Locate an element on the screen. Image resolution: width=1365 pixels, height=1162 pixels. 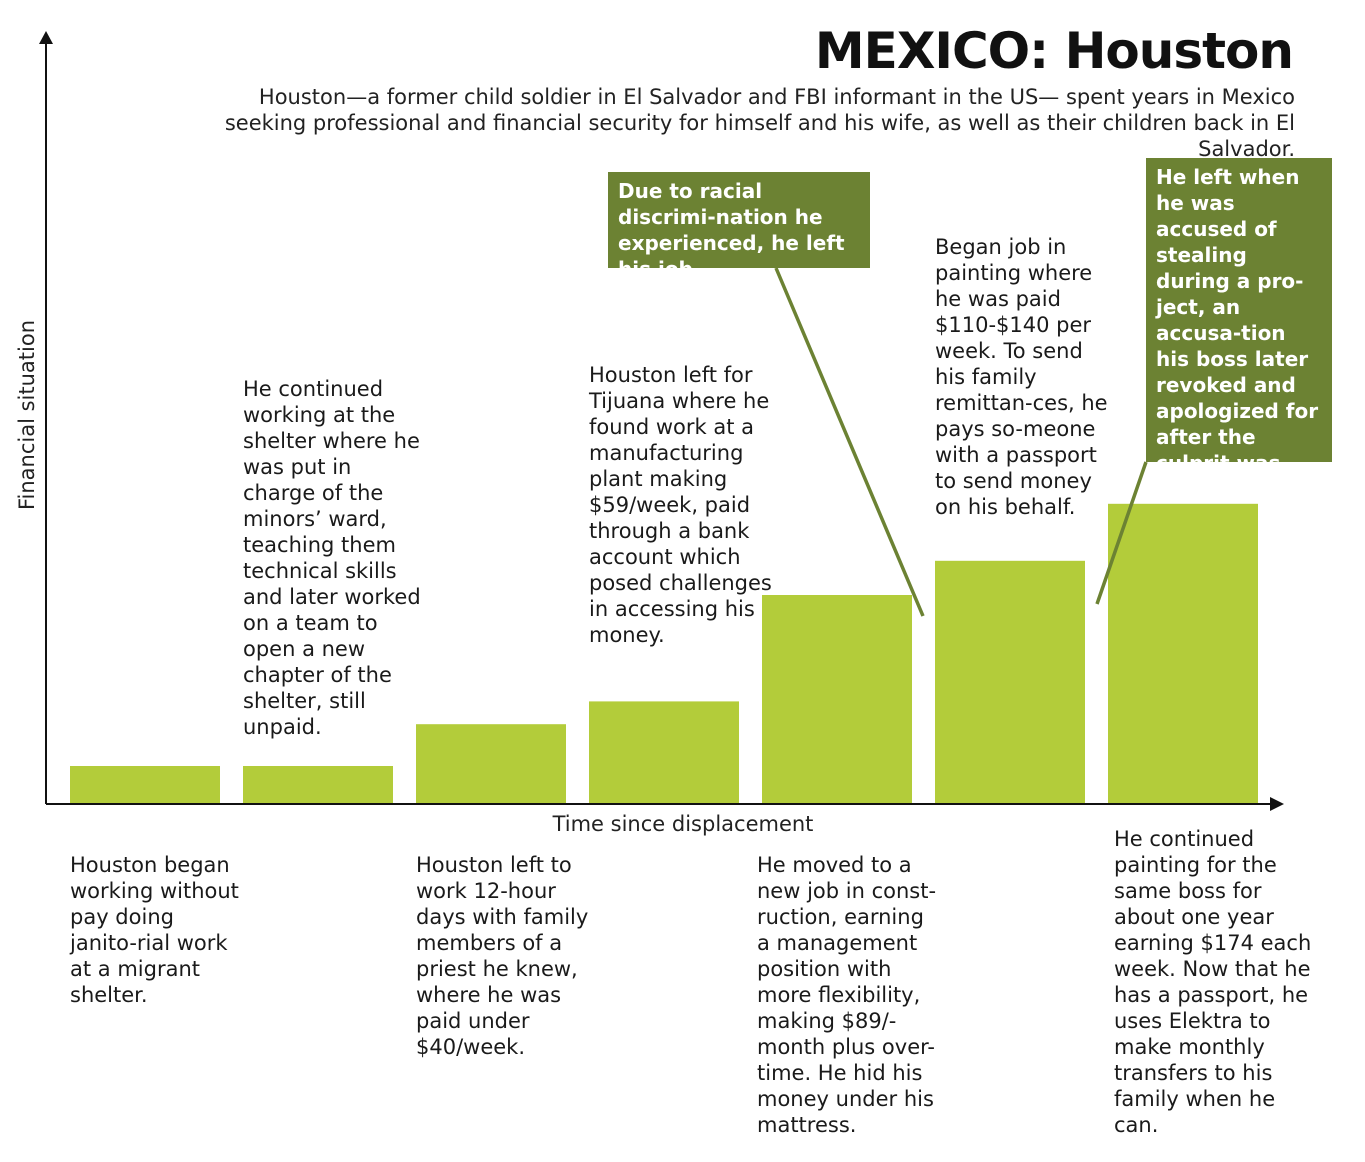
x-axis-arrow-icon is located at coordinates (1277, 804).